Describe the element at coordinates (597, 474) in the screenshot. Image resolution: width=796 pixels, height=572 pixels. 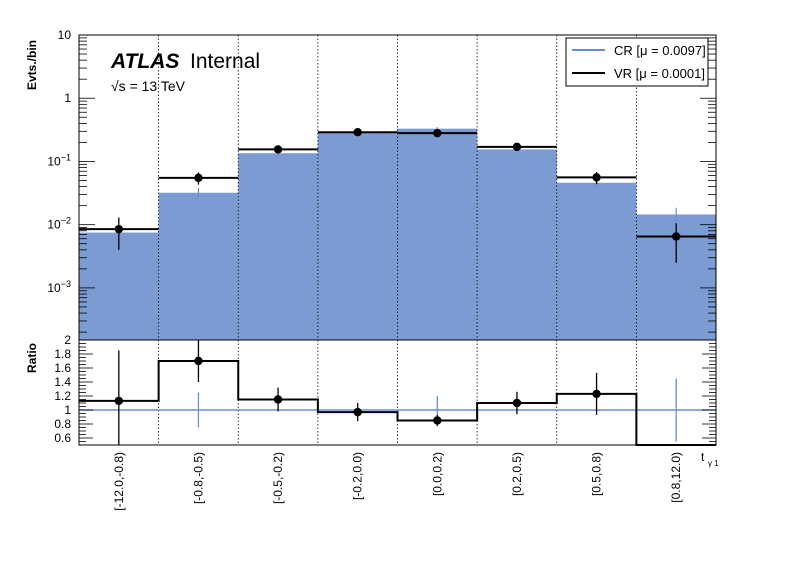
I see `x-tick-label: [0.5,0.8)` at that location.